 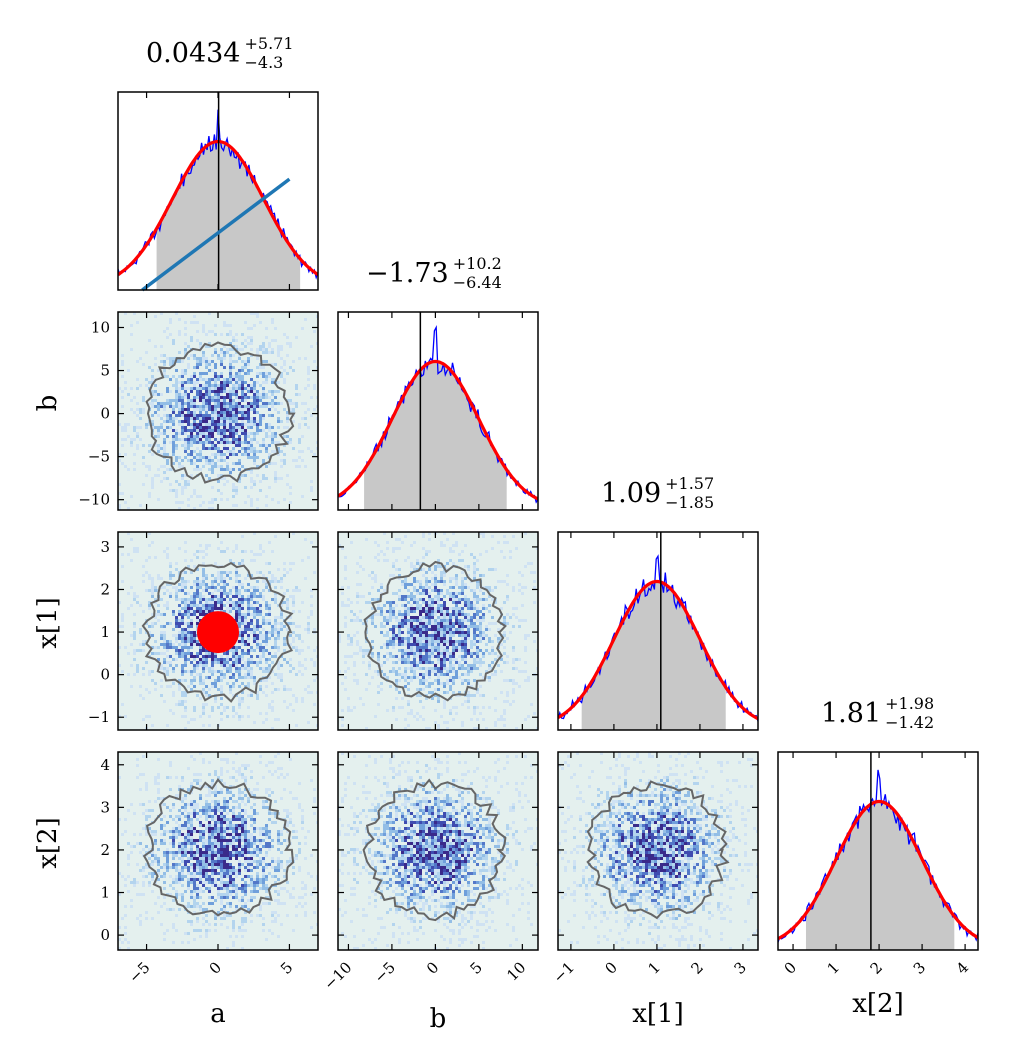 I want to click on marginal-panel-b, so click(x=438, y=411).